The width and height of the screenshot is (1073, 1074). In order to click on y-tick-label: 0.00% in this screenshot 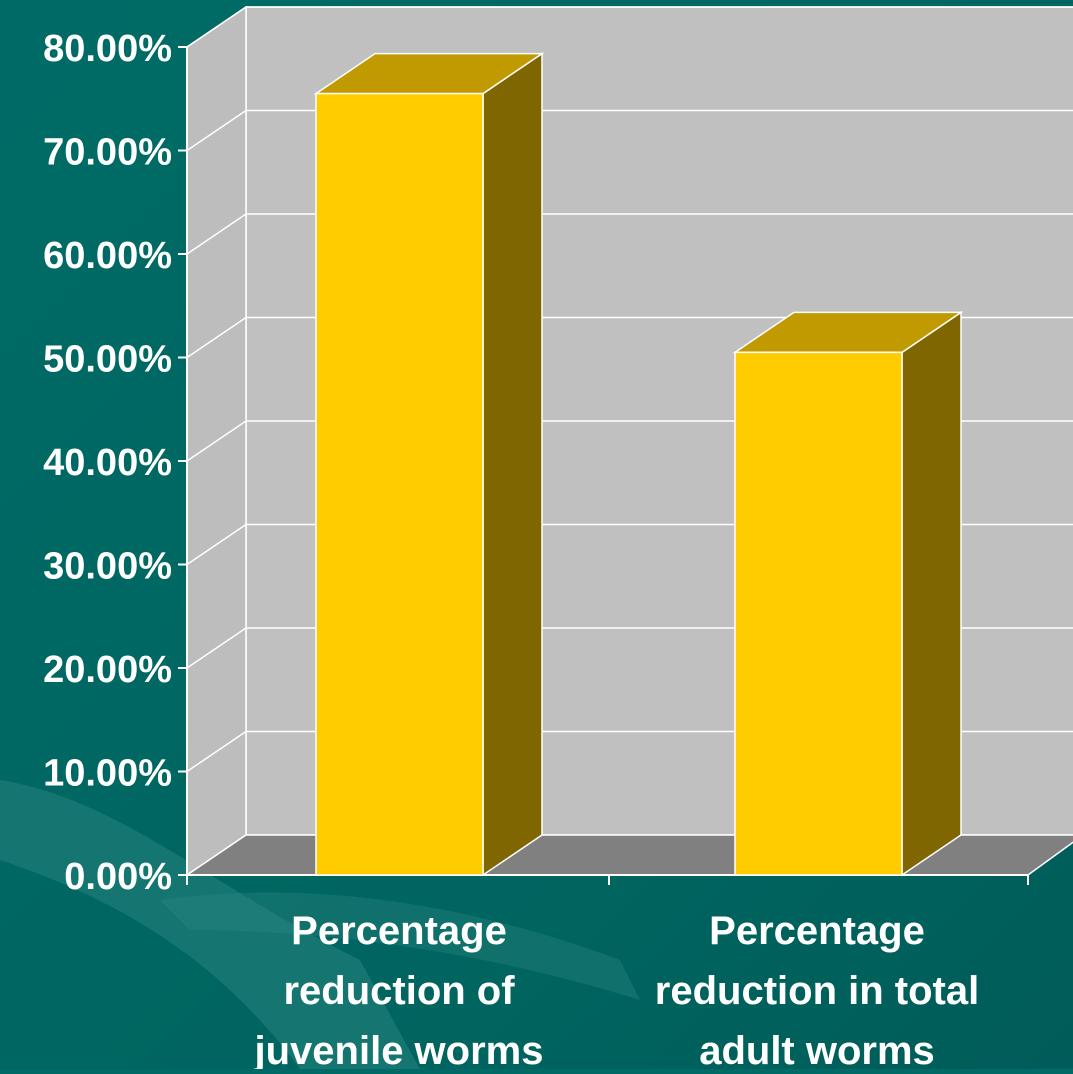, I will do `click(118, 877)`.